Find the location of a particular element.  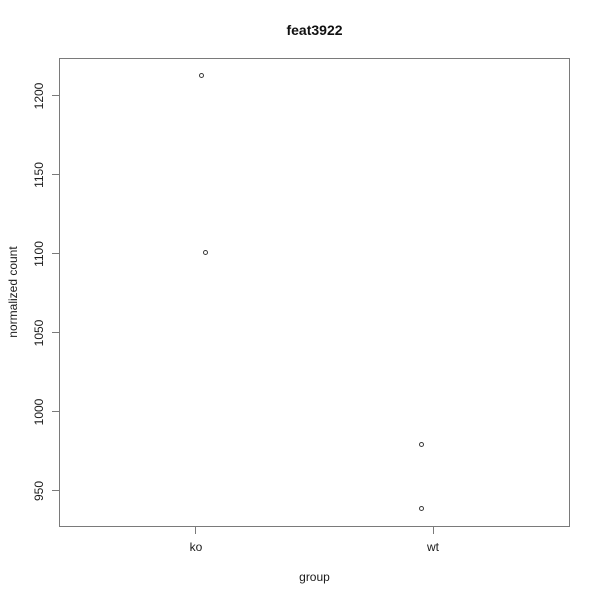

x-tick-label: ko is located at coordinates (196, 547).